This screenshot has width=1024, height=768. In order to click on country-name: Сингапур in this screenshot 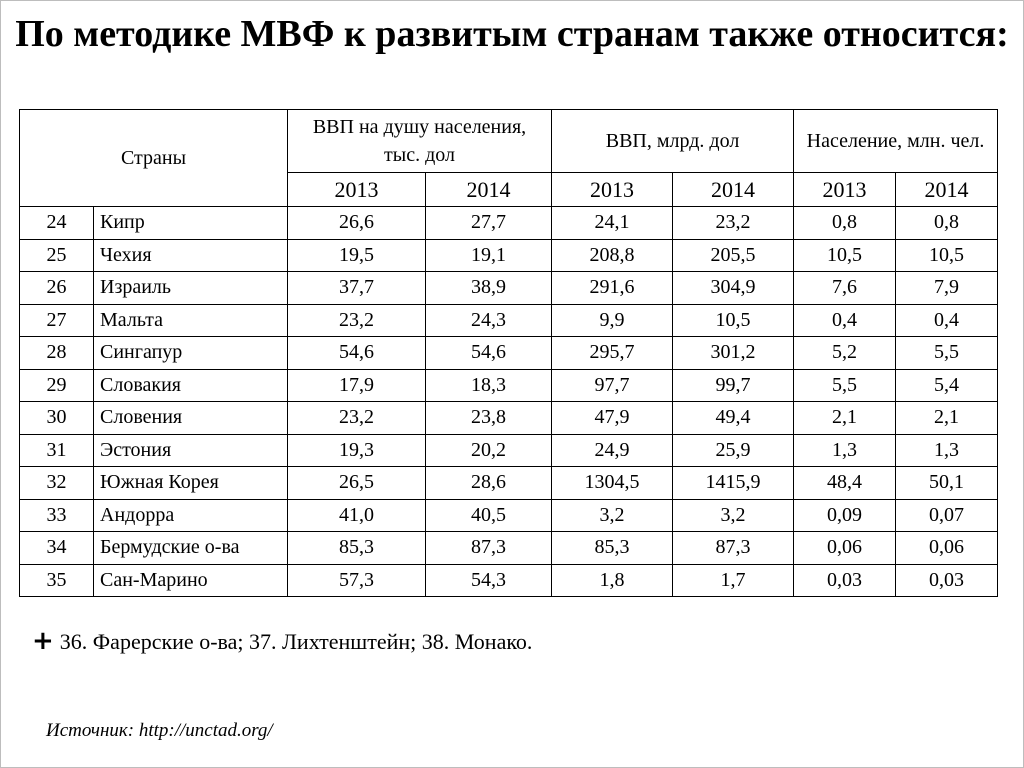, I will do `click(190, 353)`.